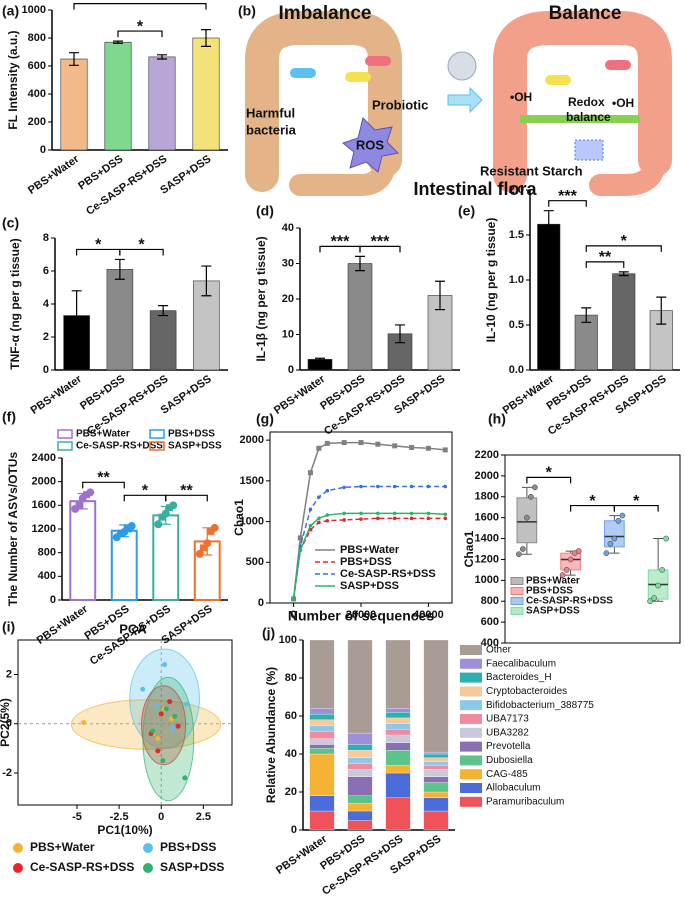 This screenshot has height=901, width=685. What do you see at coordinates (487, 476) in the screenshot?
I see `y-tick-label: 2000` at bounding box center [487, 476].